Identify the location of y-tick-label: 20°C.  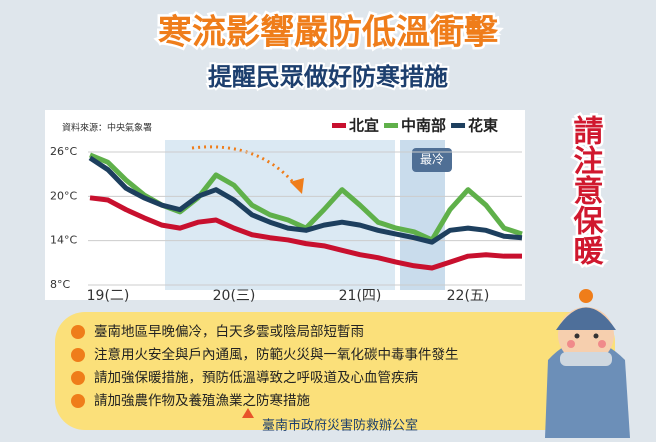
(63, 195).